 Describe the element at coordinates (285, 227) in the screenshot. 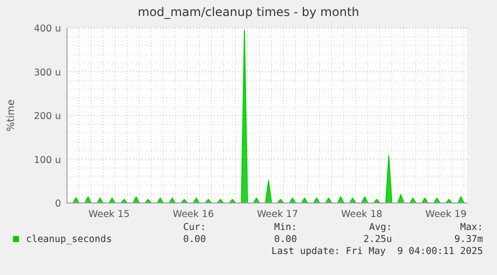

I see `text: Min:` at that location.